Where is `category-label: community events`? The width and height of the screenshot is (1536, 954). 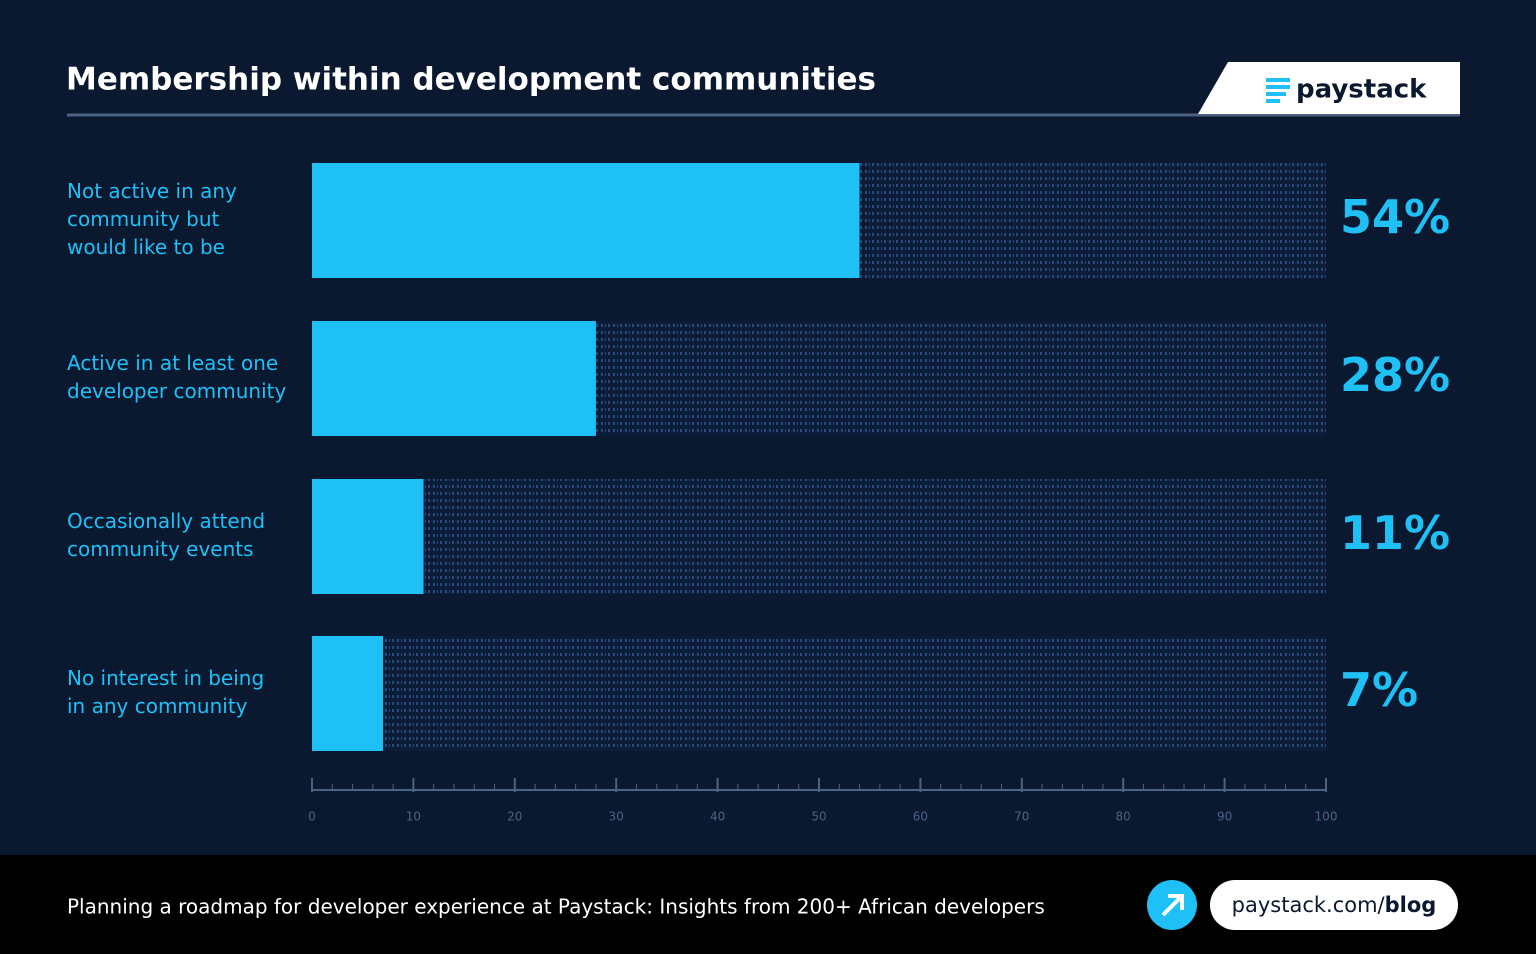 category-label: community events is located at coordinates (160, 549).